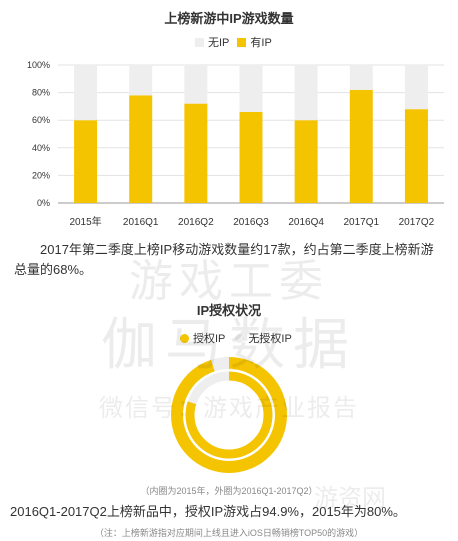 This screenshot has width=458, height=541. What do you see at coordinates (85, 221) in the screenshot?
I see `x-tick-label: 2015年` at bounding box center [85, 221].